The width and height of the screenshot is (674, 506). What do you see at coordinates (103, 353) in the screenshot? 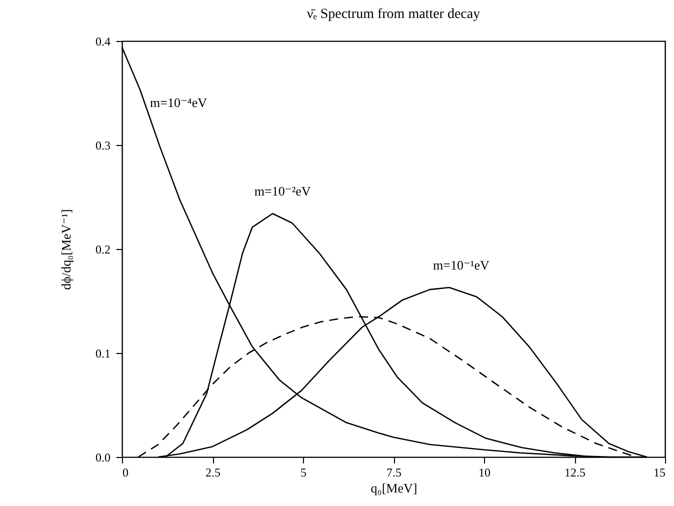
I see `y-tick-label: 0.1` at bounding box center [103, 353].